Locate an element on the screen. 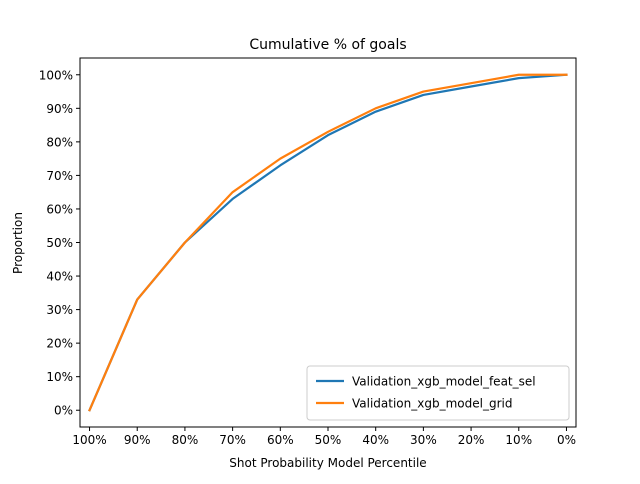 Image resolution: width=640 pixels, height=484 pixels. x-tick-label: 10% is located at coordinates (518, 440).